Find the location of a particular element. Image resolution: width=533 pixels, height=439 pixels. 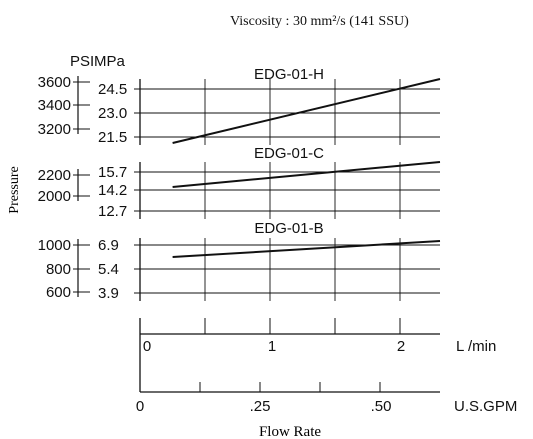

psi-tick-label-edg-01-c-0: 2200 is located at coordinates (54, 175).